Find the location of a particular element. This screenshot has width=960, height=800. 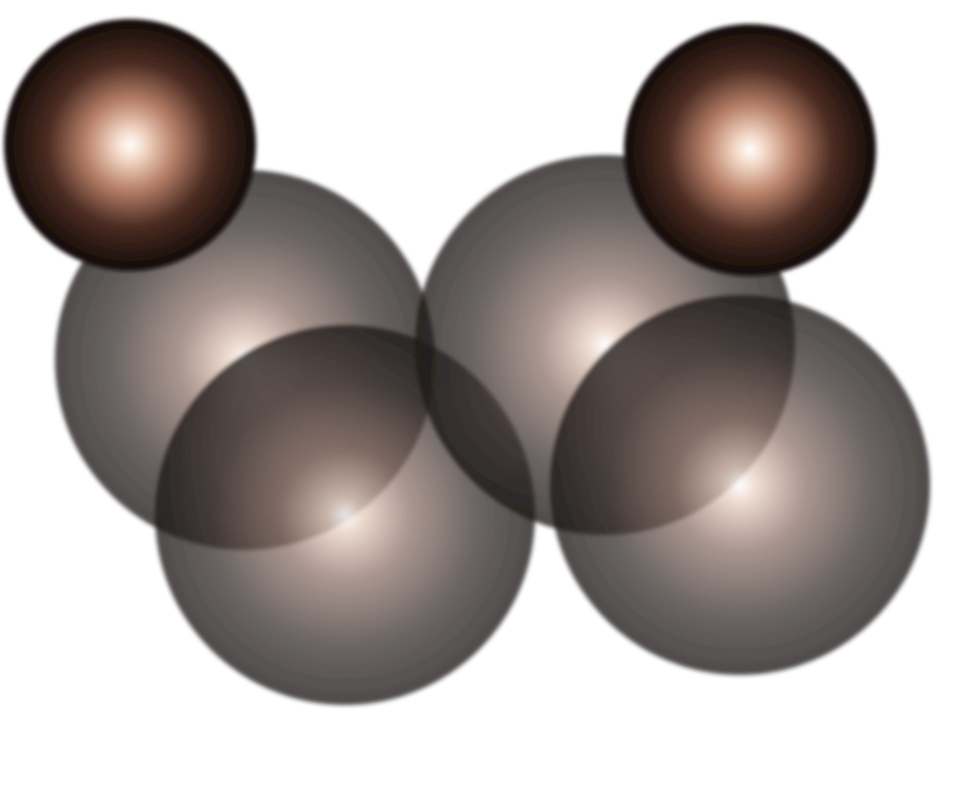

orb-opaque-left is located at coordinates (130, 145).